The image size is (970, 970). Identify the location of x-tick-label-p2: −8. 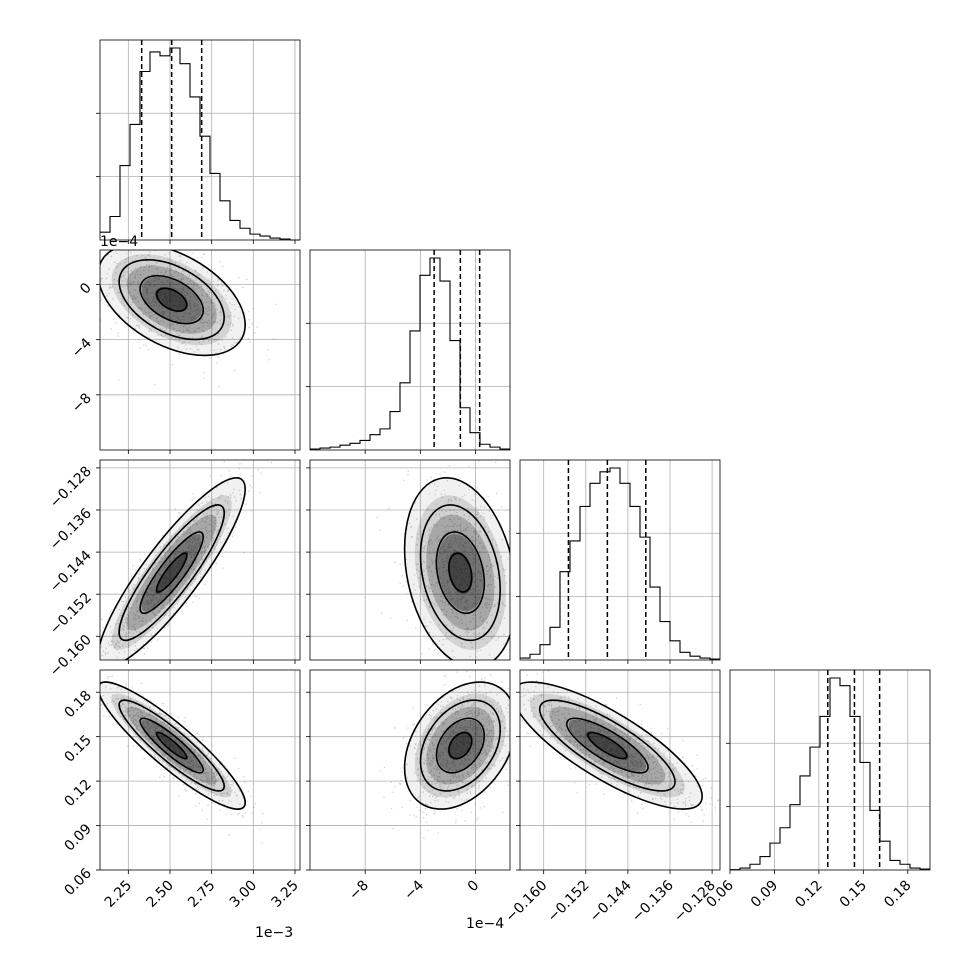
(359, 891).